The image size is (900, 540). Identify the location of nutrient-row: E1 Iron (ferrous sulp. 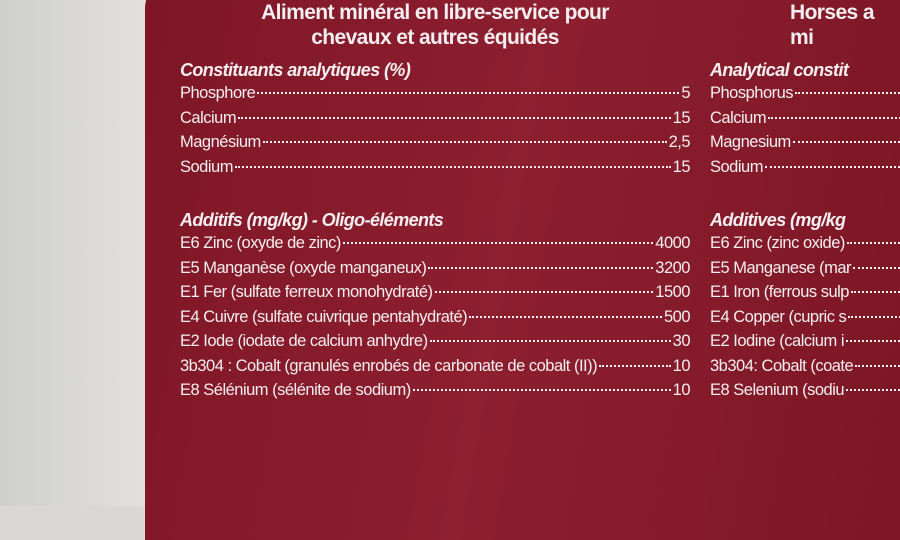
(805, 295).